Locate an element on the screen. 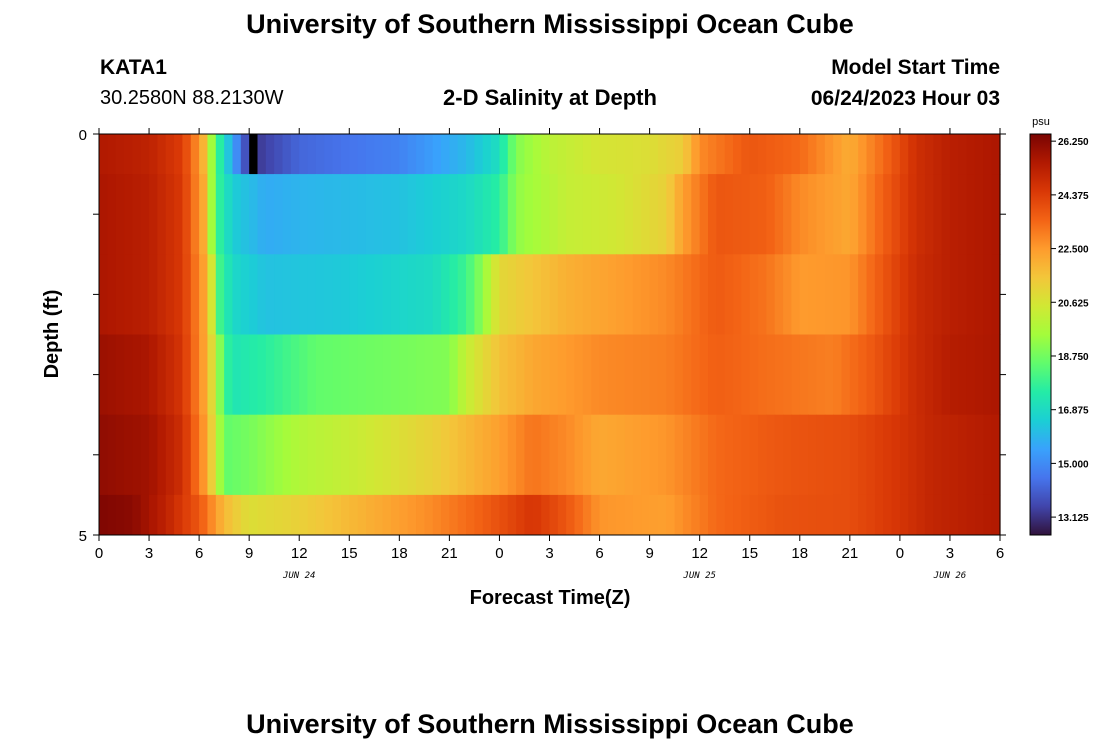  date-label: JUN 25 is located at coordinates (699, 576).